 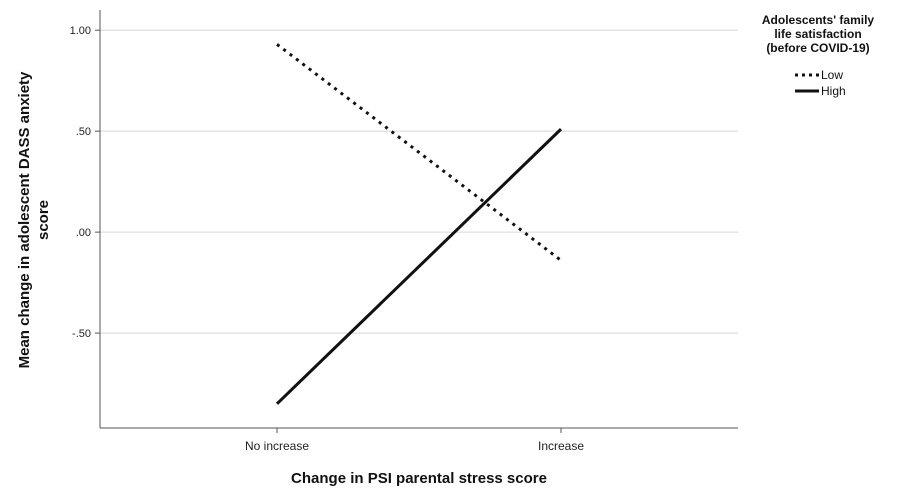 I want to click on x-tick-label: No increase, so click(x=277, y=446).